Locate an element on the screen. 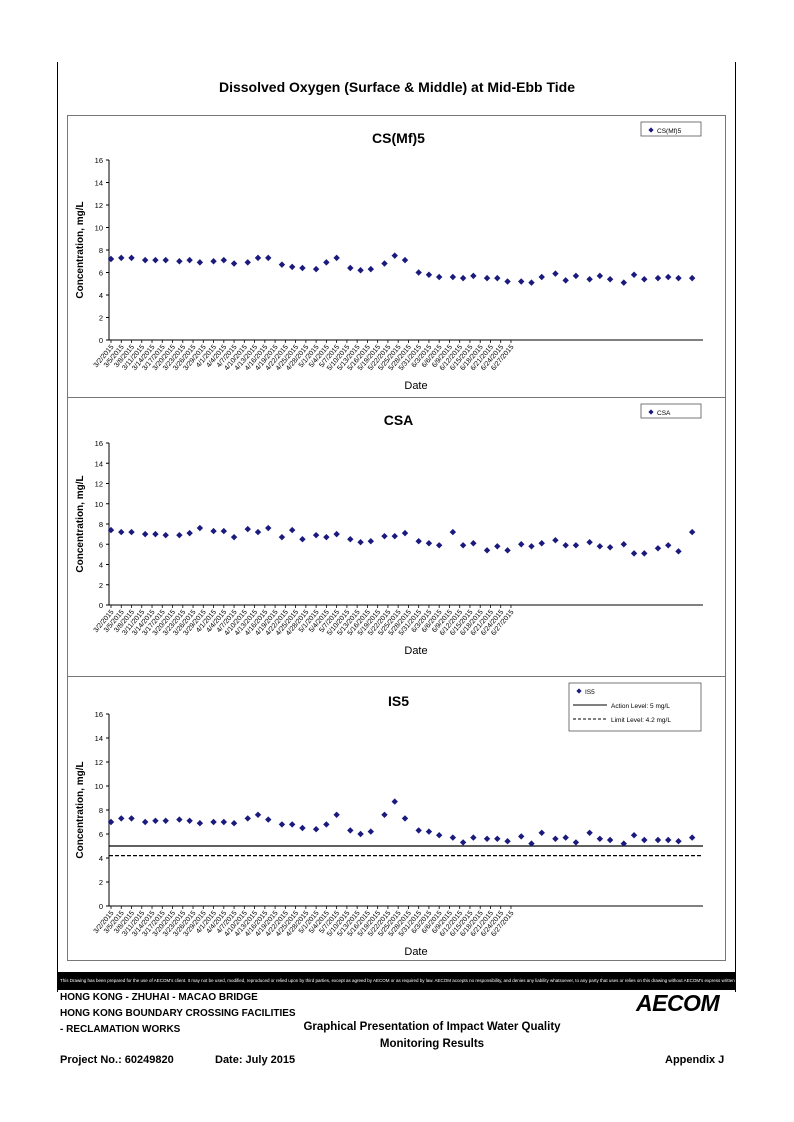  y-tick-label: 4 is located at coordinates (101, 858).